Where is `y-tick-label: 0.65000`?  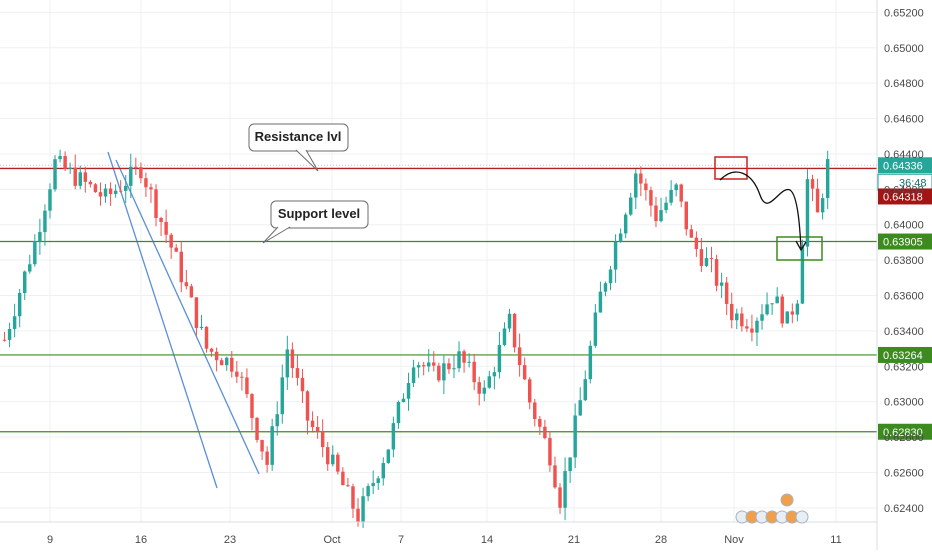 y-tick-label: 0.65000 is located at coordinates (904, 49).